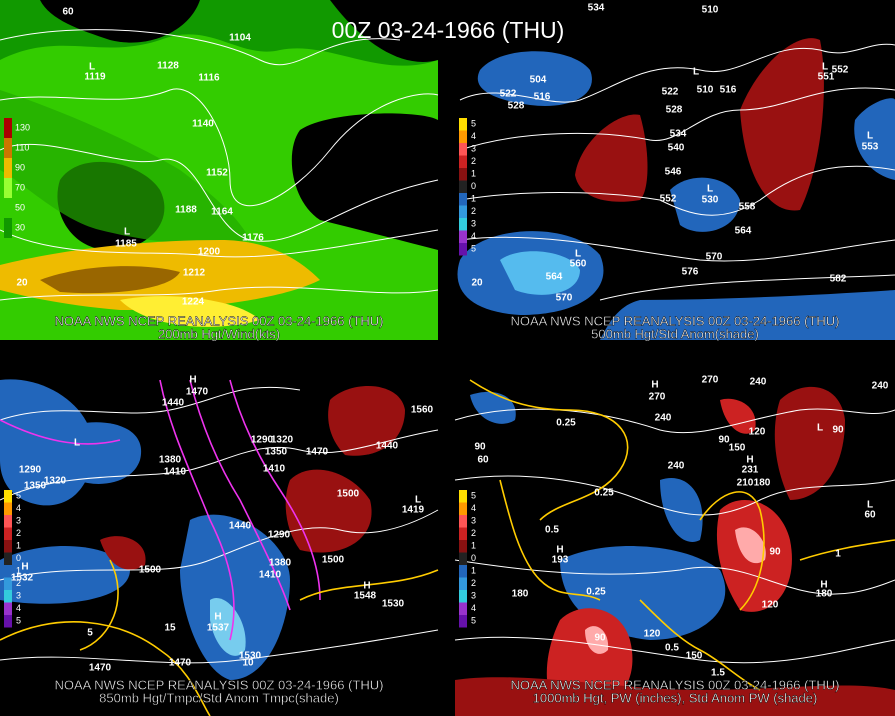  Describe the element at coordinates (554, 277) in the screenshot. I see `contour-label: 564` at that location.